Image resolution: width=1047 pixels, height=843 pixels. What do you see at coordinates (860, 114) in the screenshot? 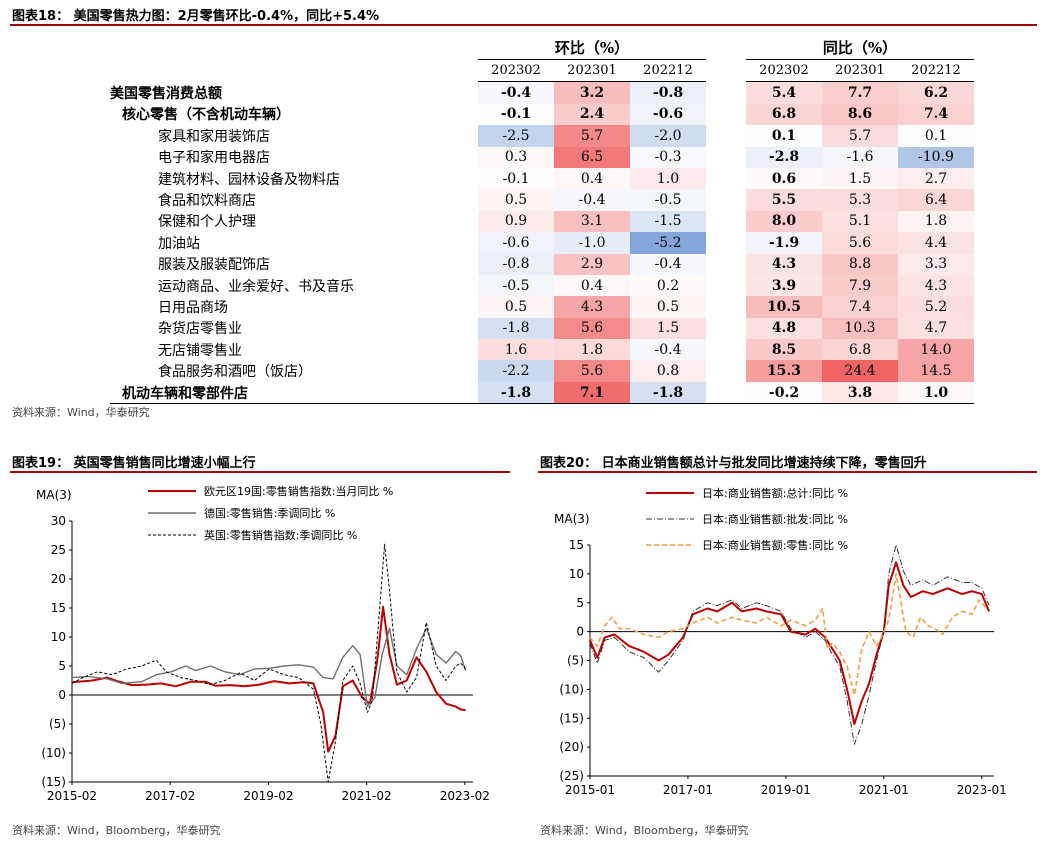
I see `yoy-cell: 8.6` at bounding box center [860, 114].